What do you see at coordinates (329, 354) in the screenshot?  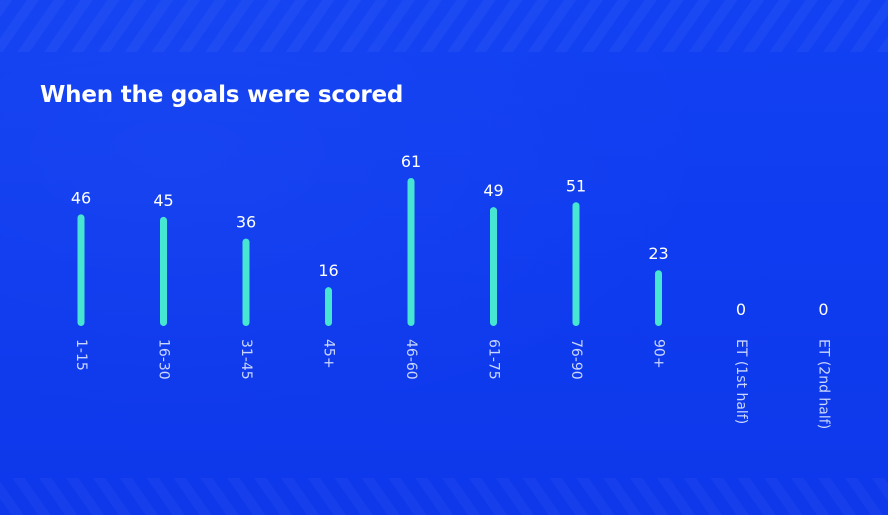 I see `category-label: 45+` at bounding box center [329, 354].